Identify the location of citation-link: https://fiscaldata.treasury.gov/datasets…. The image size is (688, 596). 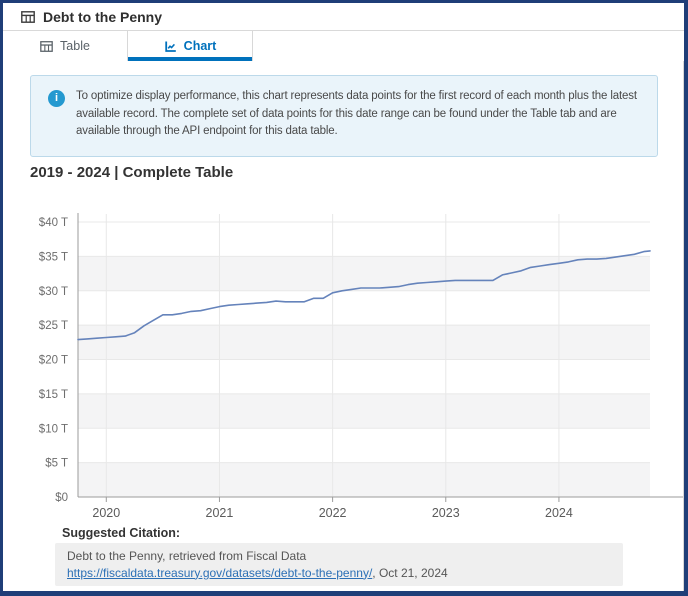
(220, 572).